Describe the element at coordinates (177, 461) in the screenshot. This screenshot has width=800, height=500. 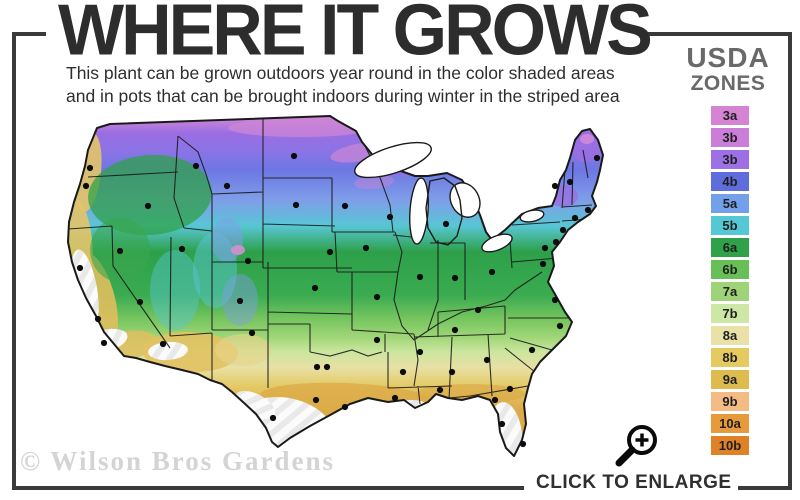
I see `watermark: © Wilson Bros Gardens` at that location.